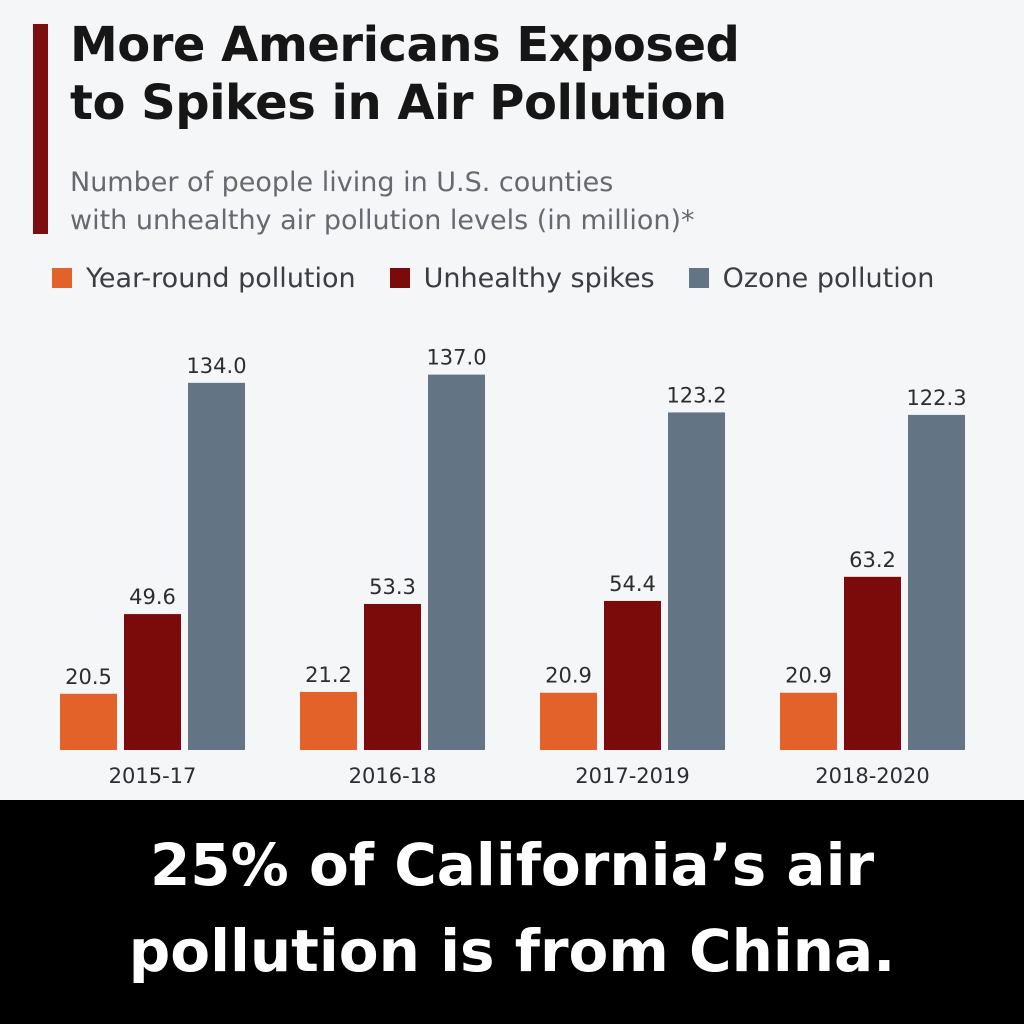  Describe the element at coordinates (698, 278) in the screenshot. I see `legend-swatch-ozone` at that location.